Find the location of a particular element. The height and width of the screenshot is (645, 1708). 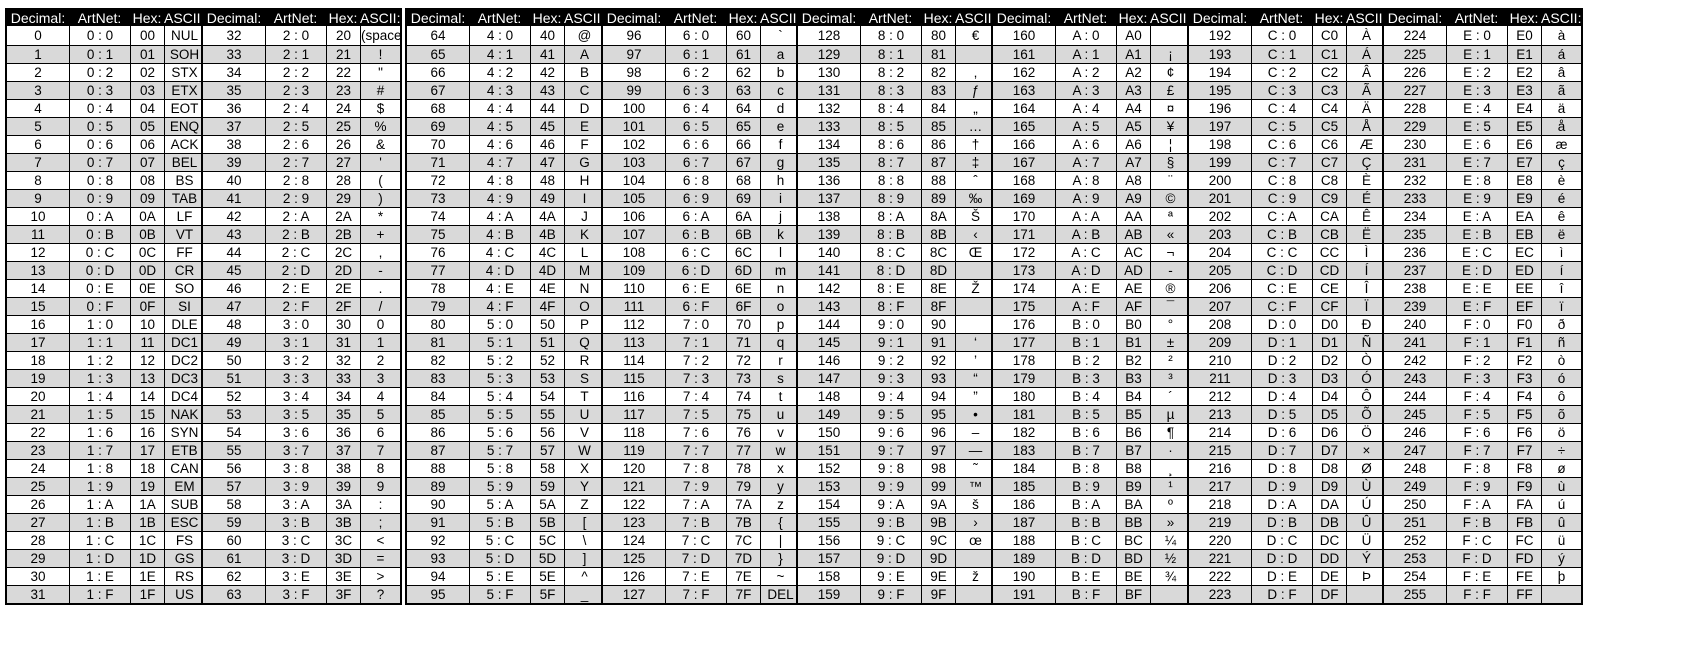

ascii-cell: ã is located at coordinates (1561, 90).